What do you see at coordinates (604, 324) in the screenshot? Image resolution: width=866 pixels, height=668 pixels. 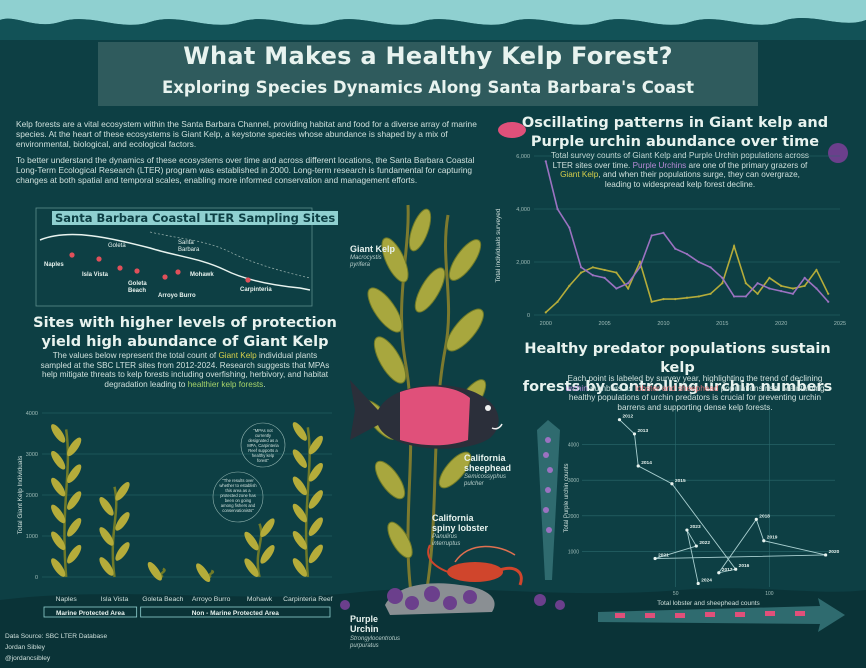 I see `line-xtick-label: 2005` at bounding box center [604, 324].